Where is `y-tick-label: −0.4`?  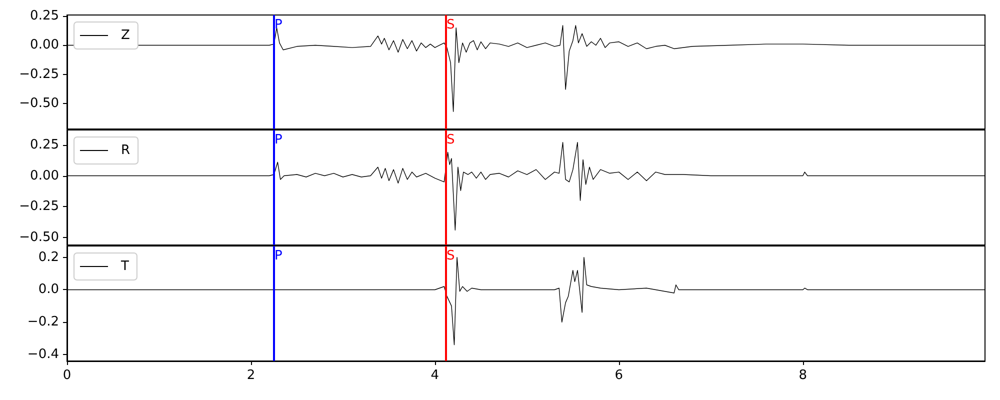
y-tick-label: −0.4 is located at coordinates (43, 354).